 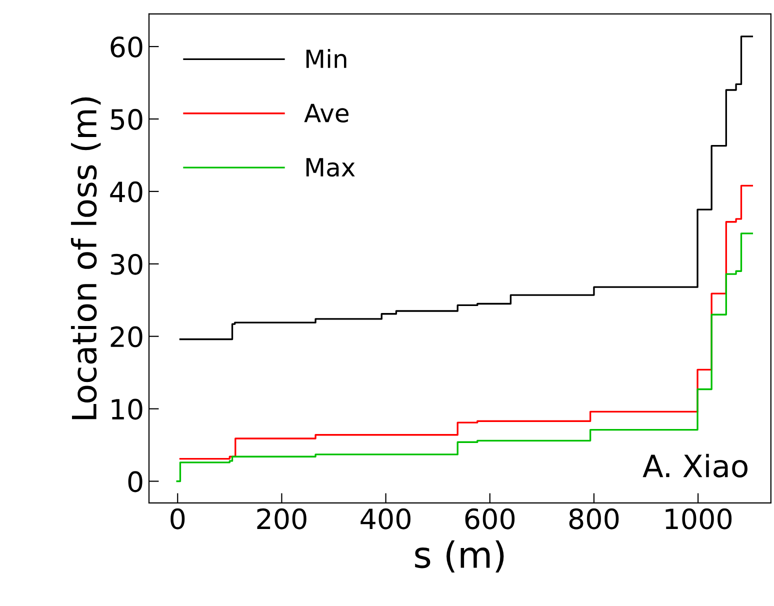 I want to click on x-tick-label: 200, so click(x=281, y=519).